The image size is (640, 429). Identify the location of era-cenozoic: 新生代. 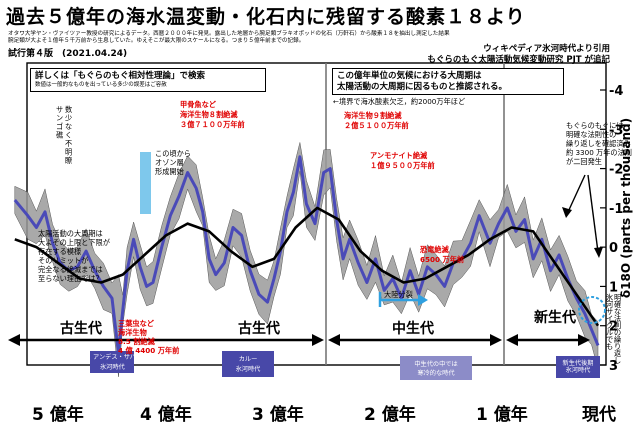
(555, 317).